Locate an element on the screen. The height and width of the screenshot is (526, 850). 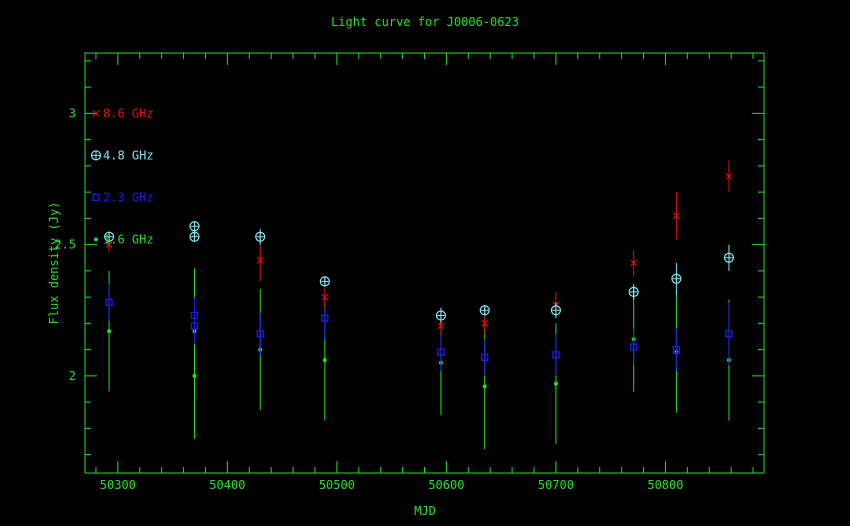
legend-item: 4.8 GHz is located at coordinates (122, 155).